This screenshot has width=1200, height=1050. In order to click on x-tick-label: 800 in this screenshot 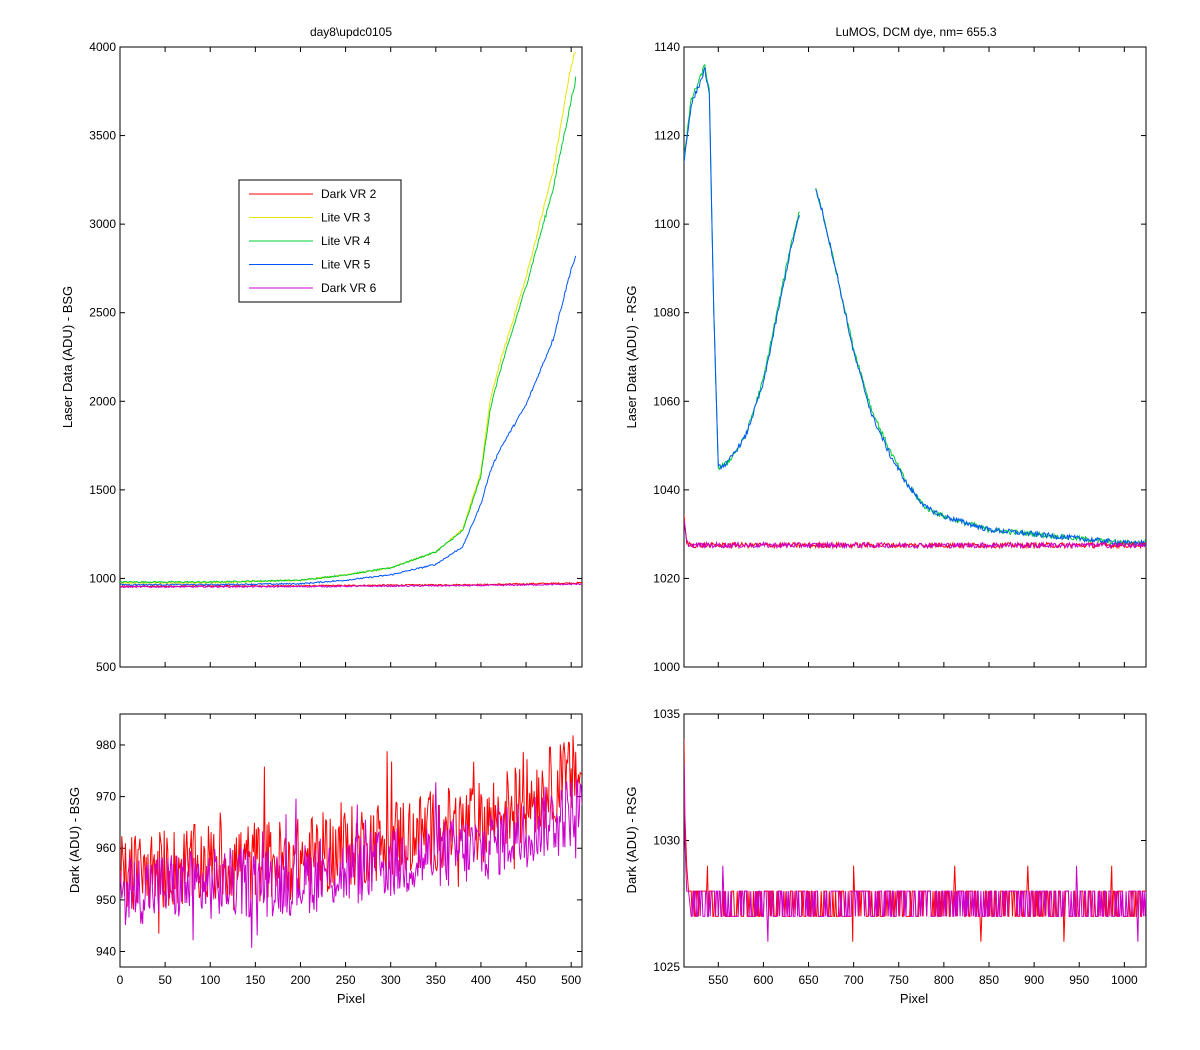, I will do `click(944, 980)`.